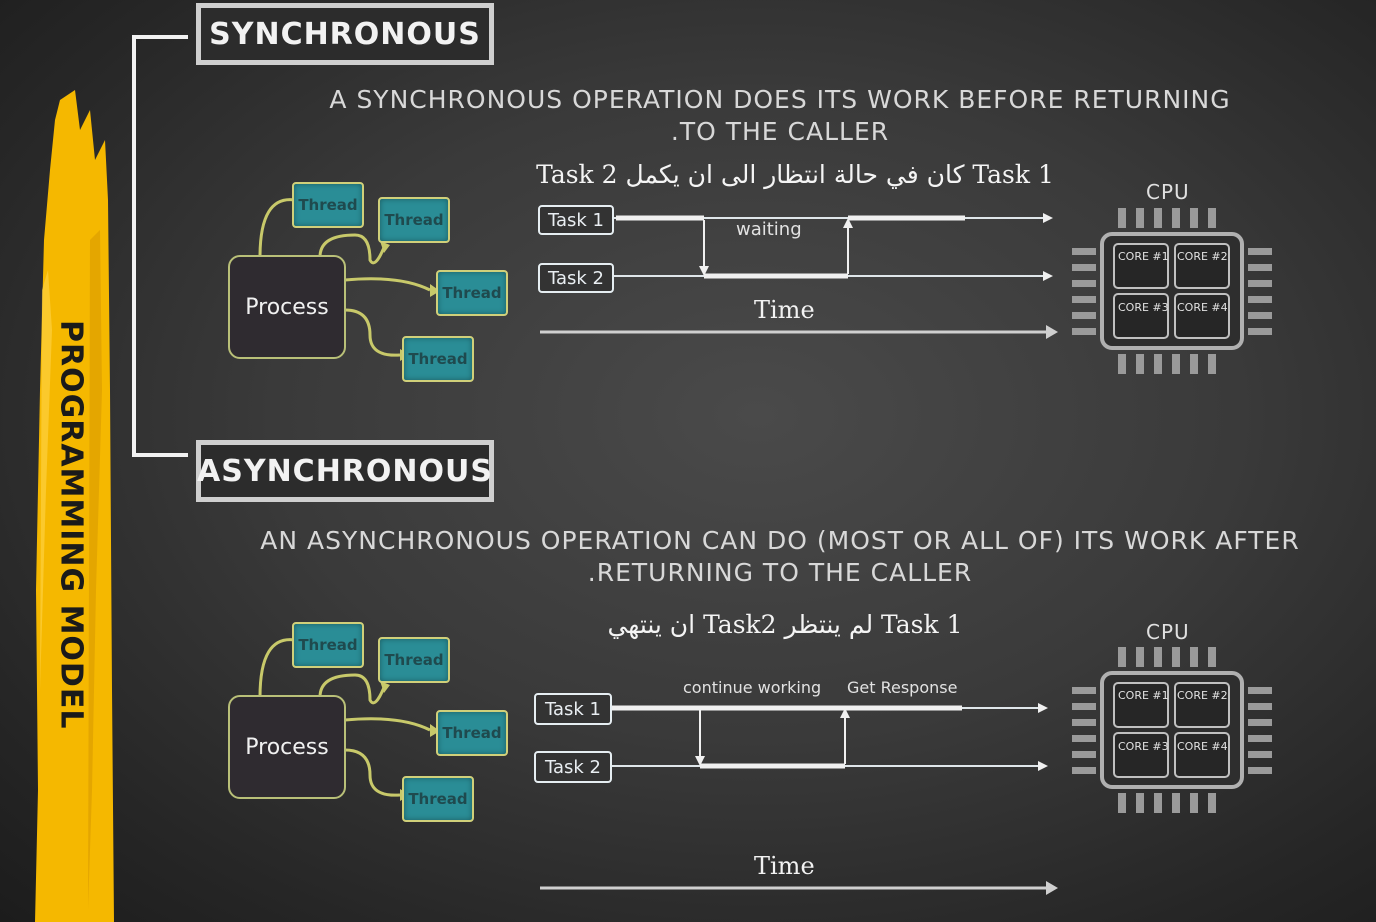 The height and width of the screenshot is (922, 1376). I want to click on sync-title: SYNCHRONOUS, so click(345, 34).